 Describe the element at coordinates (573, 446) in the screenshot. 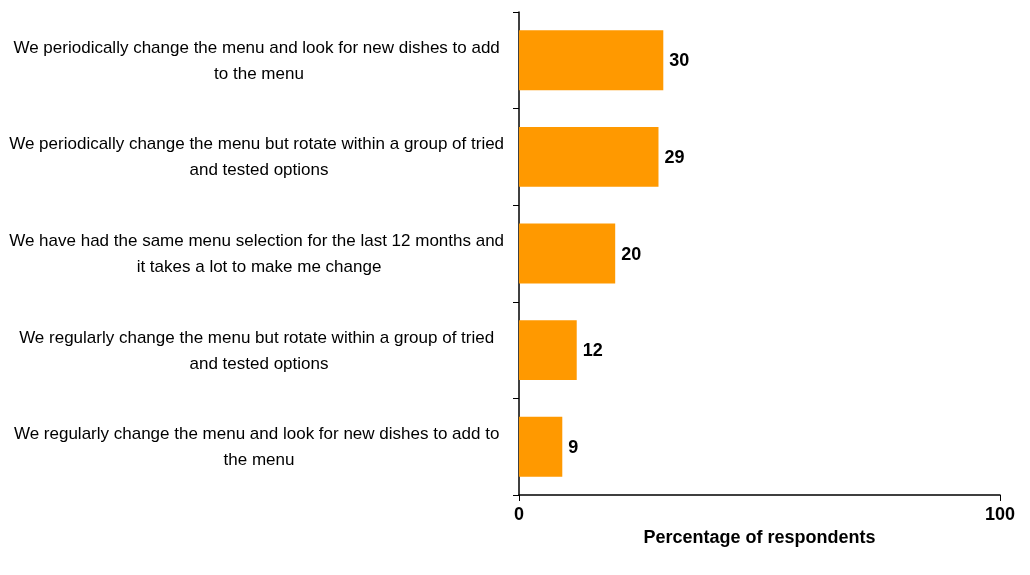

I see `data-label: 9` at that location.